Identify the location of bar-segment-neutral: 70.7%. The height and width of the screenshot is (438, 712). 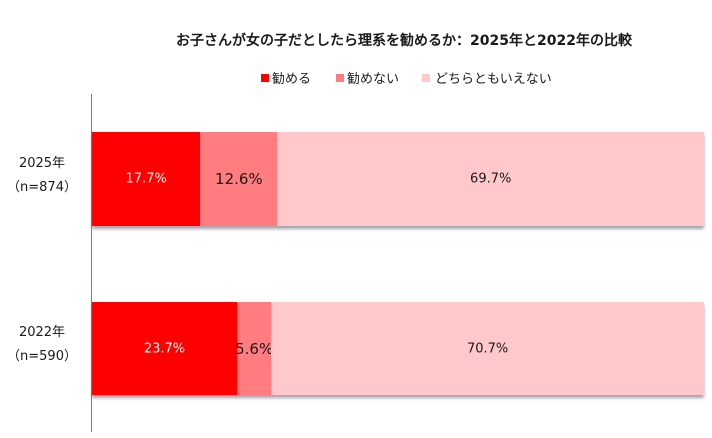
(487, 348).